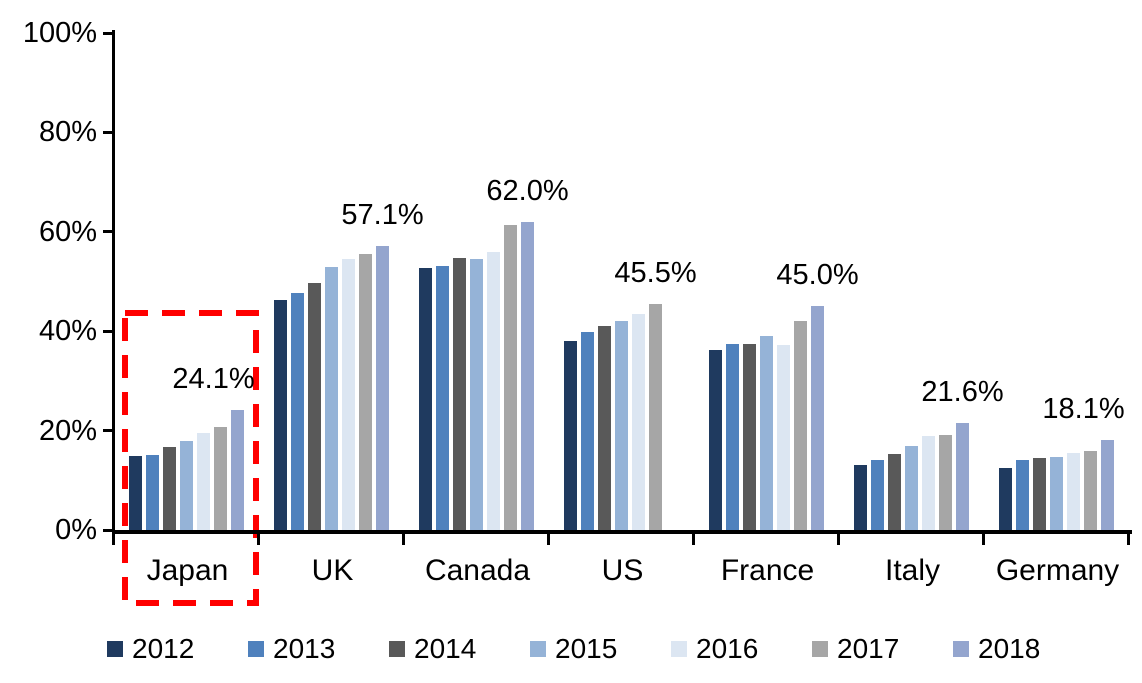  Describe the element at coordinates (152, 492) in the screenshot. I see `bar-japan-2013` at that location.